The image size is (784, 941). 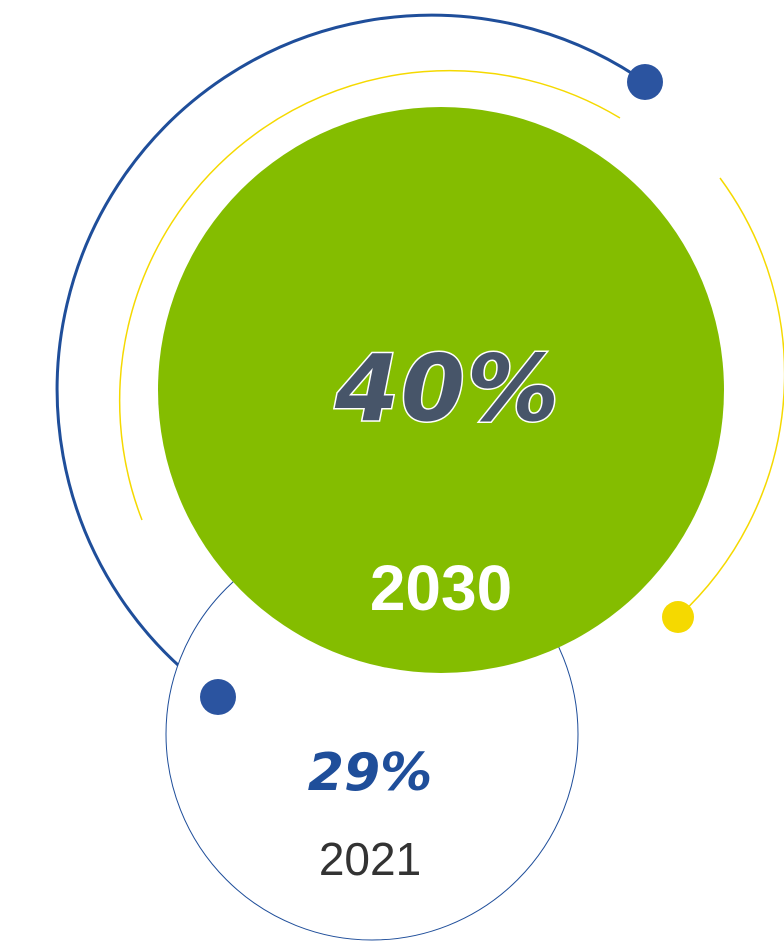 I want to click on yellow-dot, so click(x=678, y=617).